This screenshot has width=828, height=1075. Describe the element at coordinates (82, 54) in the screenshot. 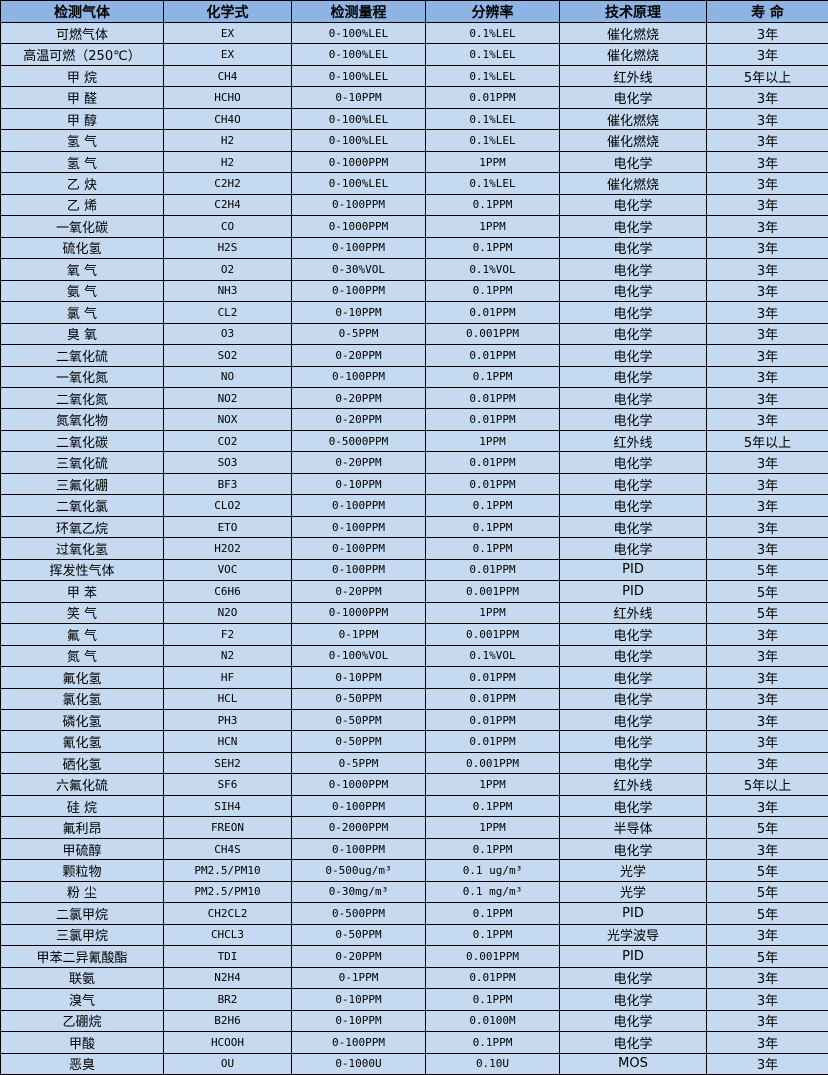

I see `cell-gas: 高温可燃（250℃）` at that location.